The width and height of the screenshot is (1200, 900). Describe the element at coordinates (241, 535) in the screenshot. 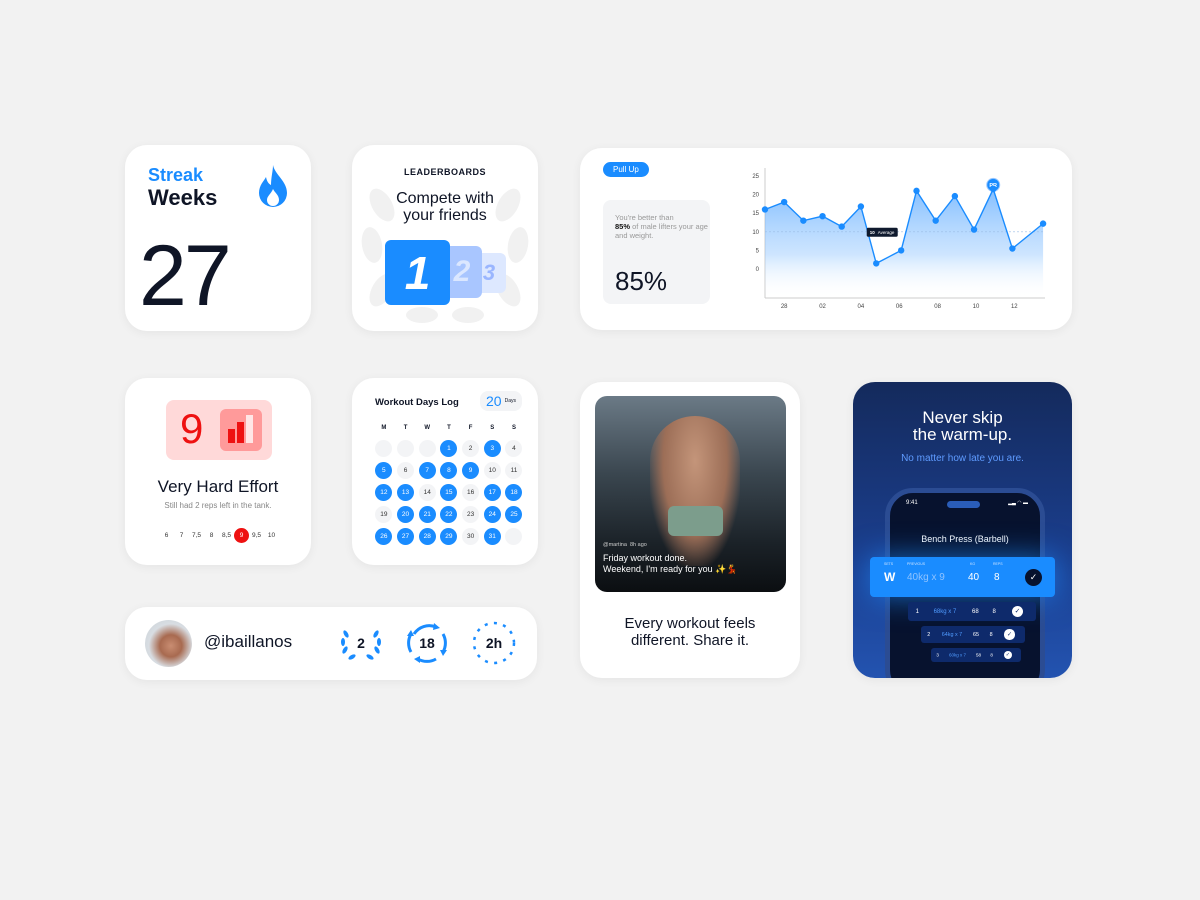

I see `effort-scale-option: 9` at that location.